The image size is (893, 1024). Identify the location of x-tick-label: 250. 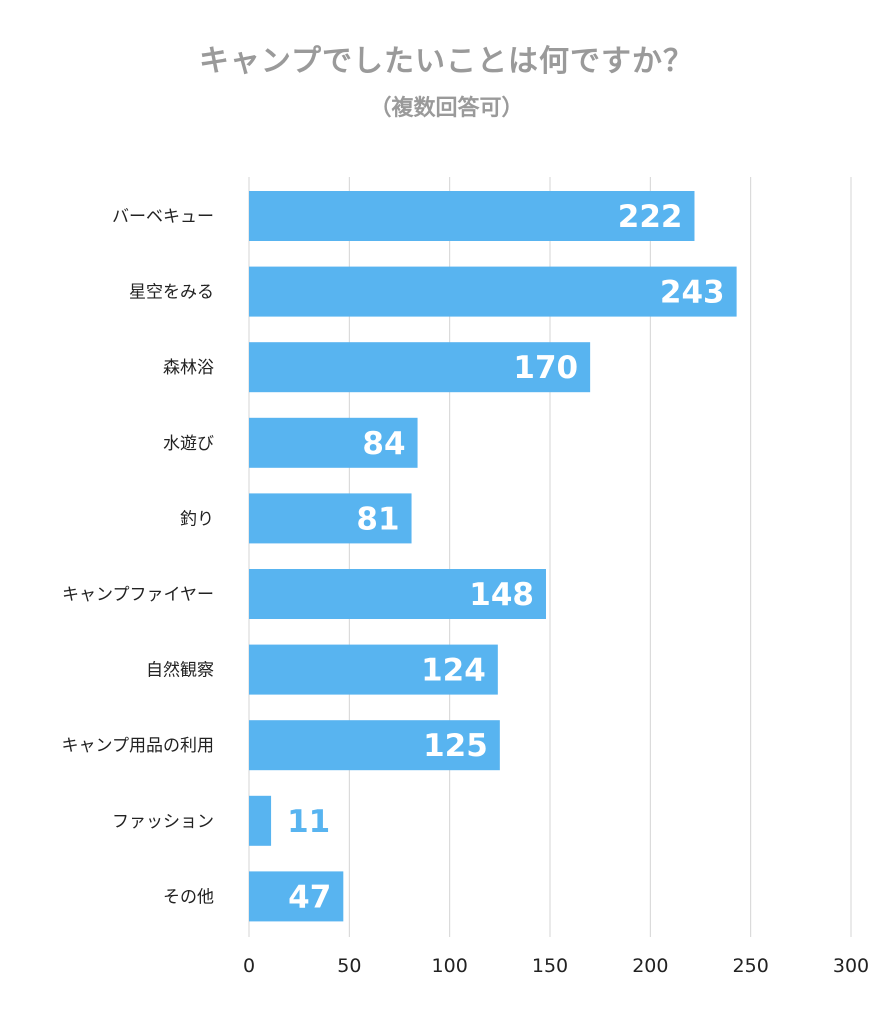
(751, 966).